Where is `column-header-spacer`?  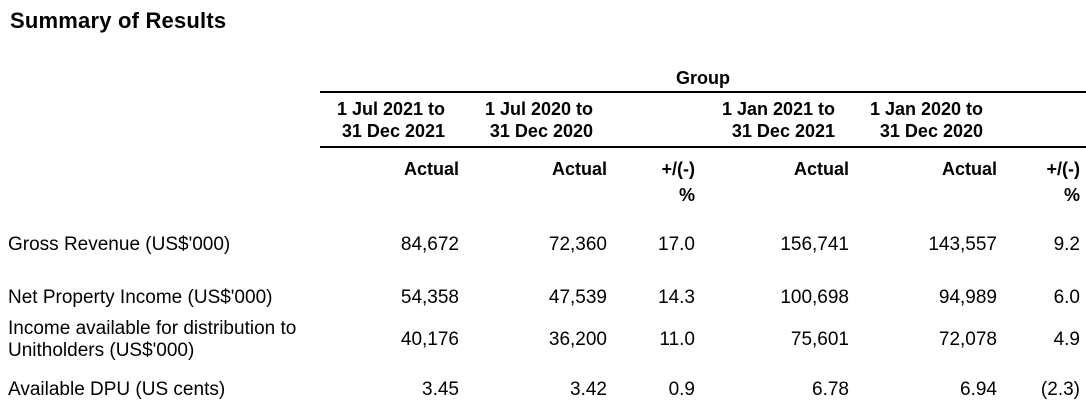
column-header-spacer is located at coordinates (160, 163).